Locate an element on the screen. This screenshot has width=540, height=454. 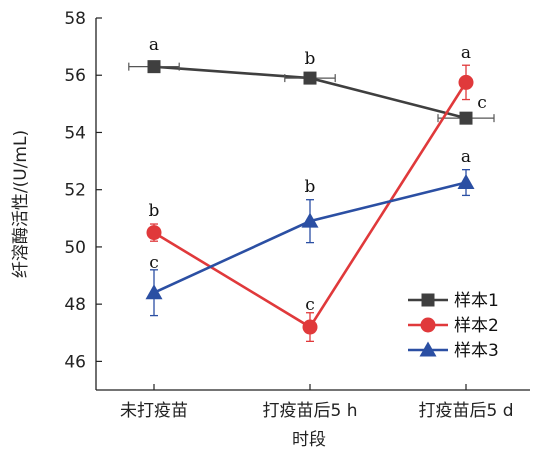
y-tick-label: 56 is located at coordinates (75, 76).